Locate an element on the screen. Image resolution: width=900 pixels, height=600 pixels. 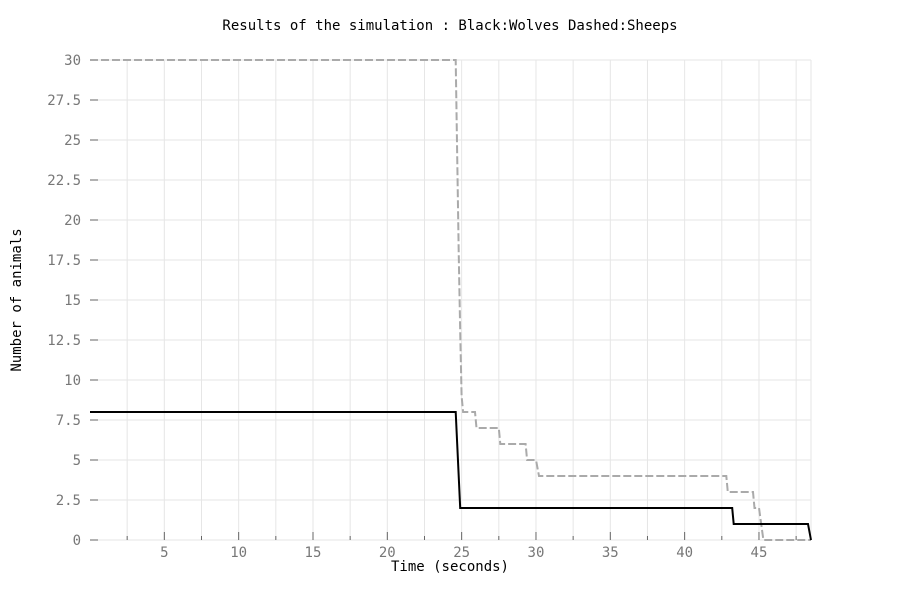
x-tick-label: 15 is located at coordinates (313, 553).